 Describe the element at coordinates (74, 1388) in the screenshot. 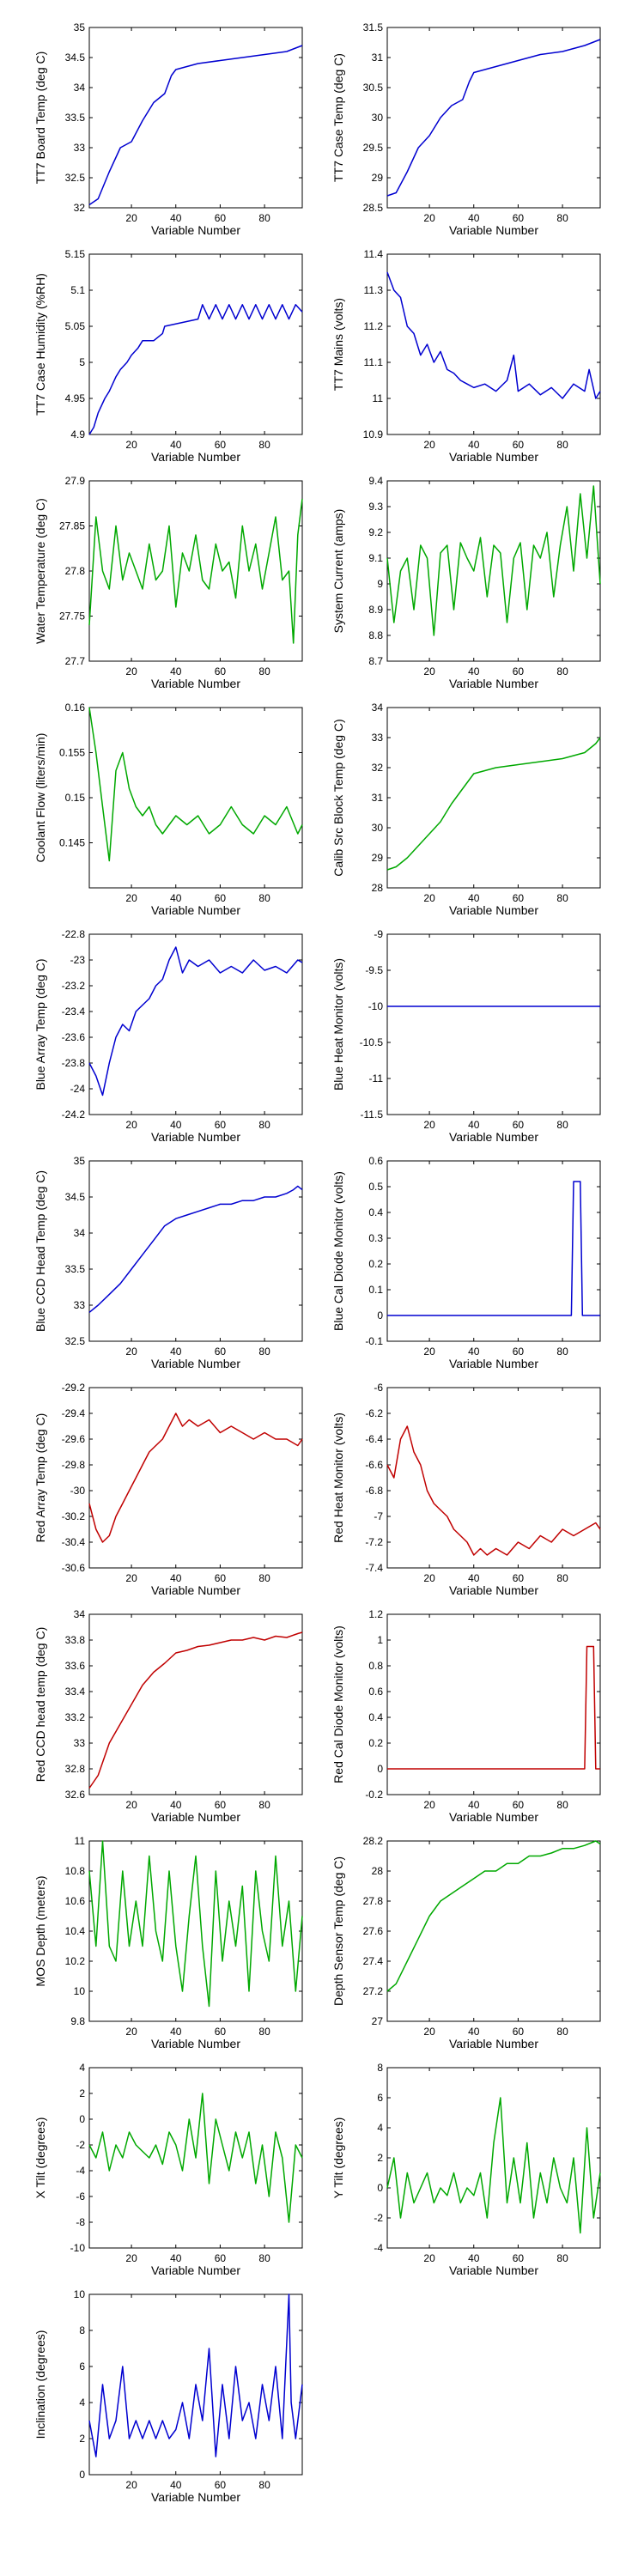

I see `y-tick-label: -29.2` at that location.